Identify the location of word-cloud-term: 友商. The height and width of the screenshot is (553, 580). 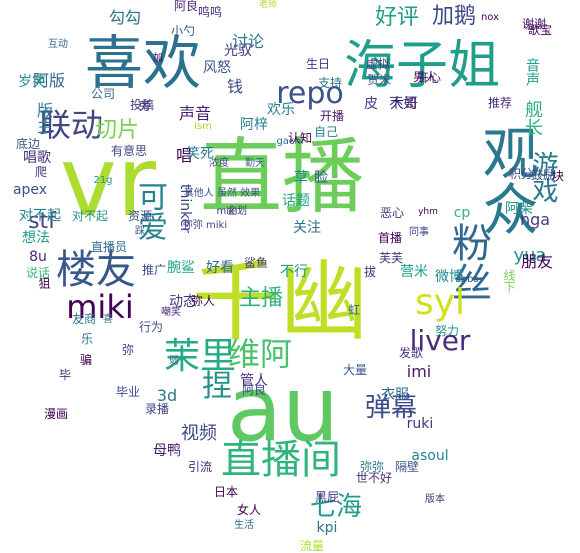
(83, 319).